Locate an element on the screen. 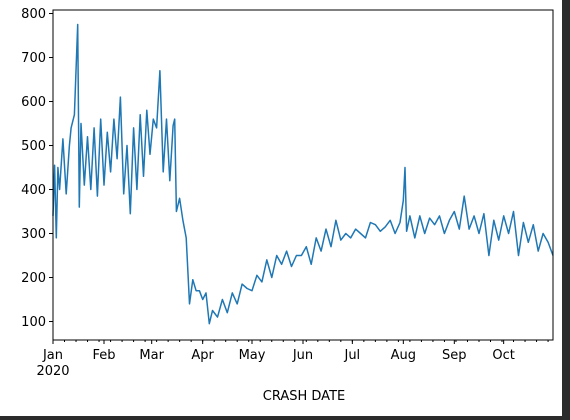  x-tick-label: Sep is located at coordinates (454, 355).